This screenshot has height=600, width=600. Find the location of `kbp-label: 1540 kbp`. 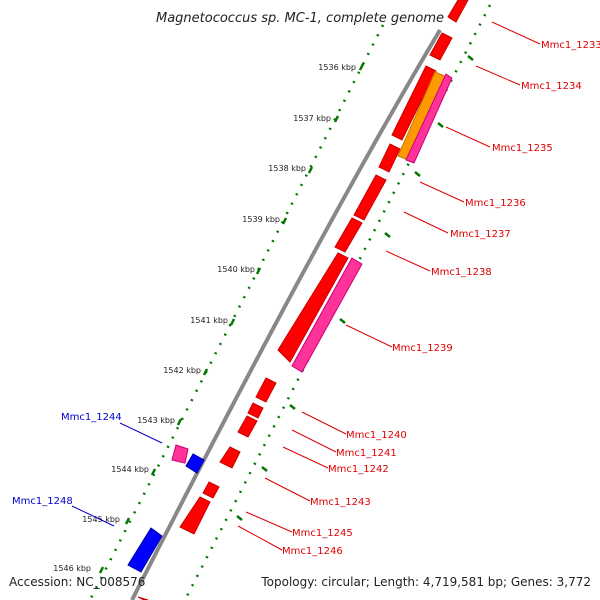

kbp-label: 1540 kbp is located at coordinates (236, 269).